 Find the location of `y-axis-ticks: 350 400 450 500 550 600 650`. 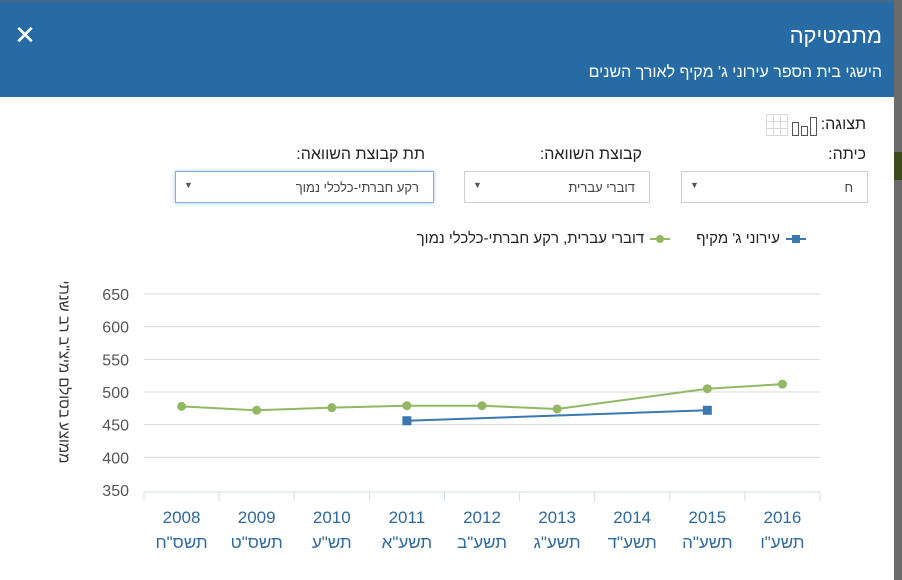

y-axis-ticks: 350 400 450 500 550 600 650 is located at coordinates (115, 393).